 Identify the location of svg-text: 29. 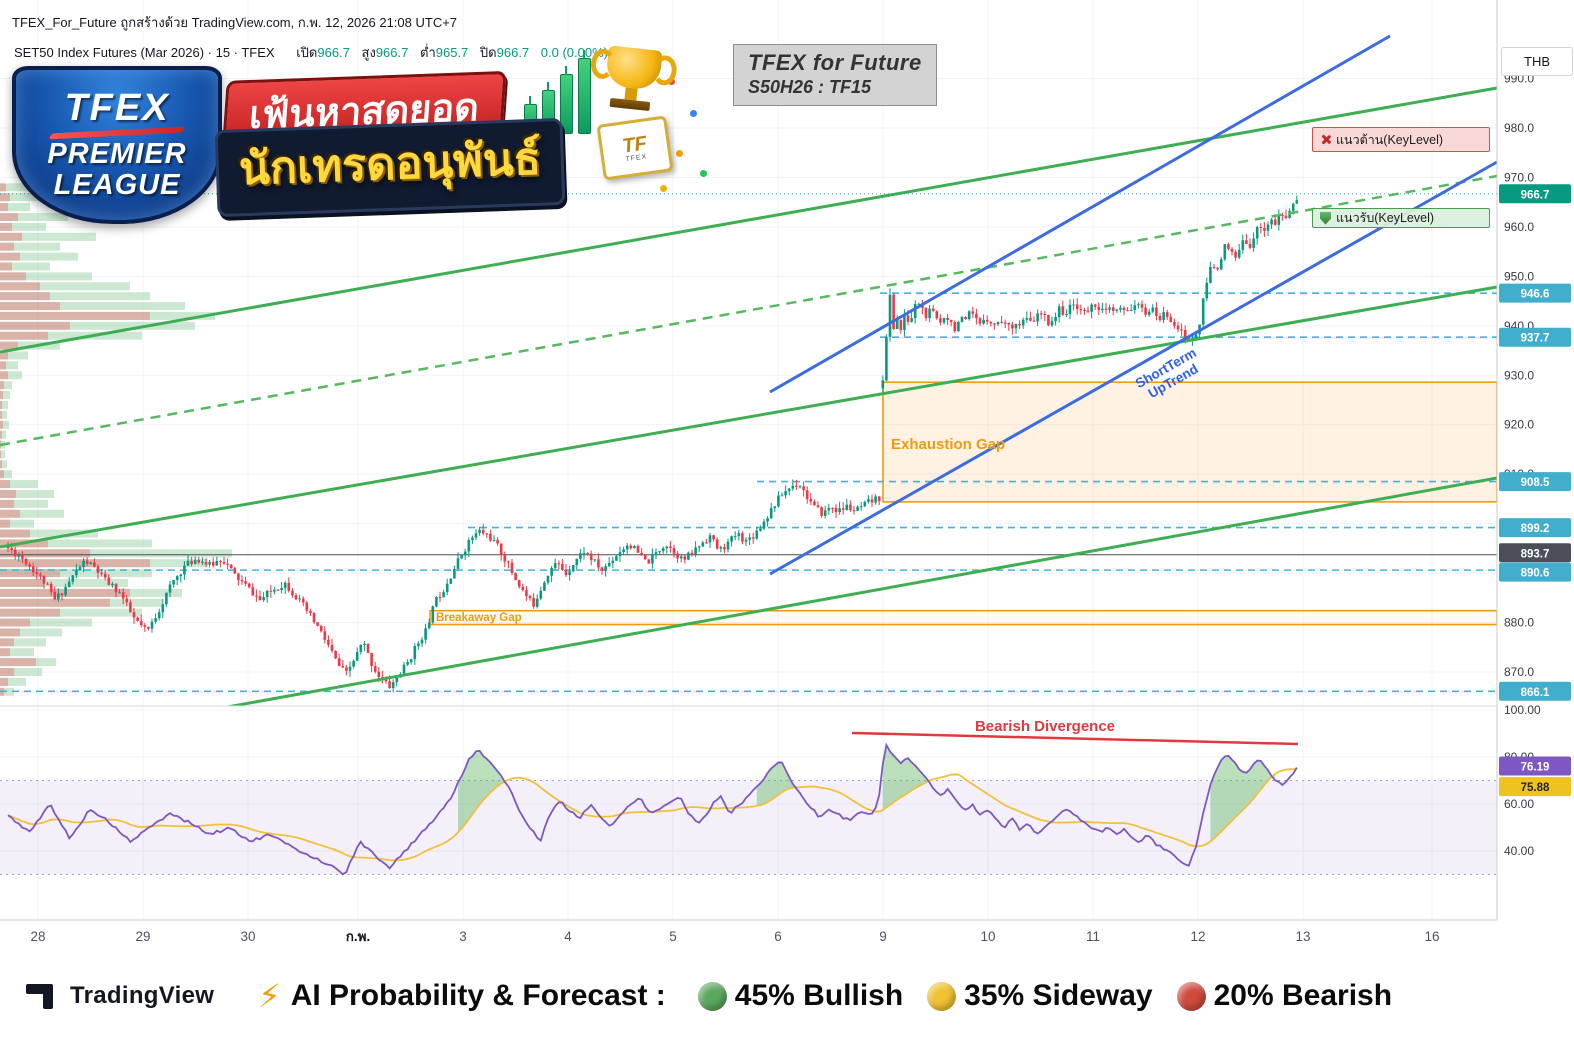
(142, 936).